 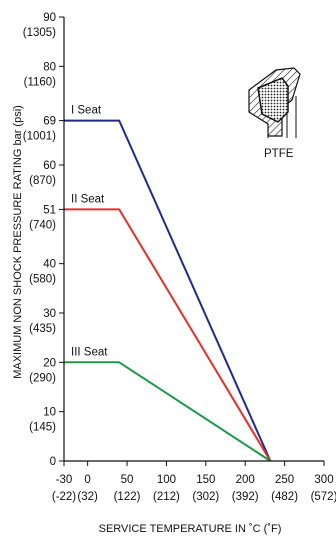 What do you see at coordinates (49, 314) in the screenshot?
I see `y-tick-label: 30` at bounding box center [49, 314].